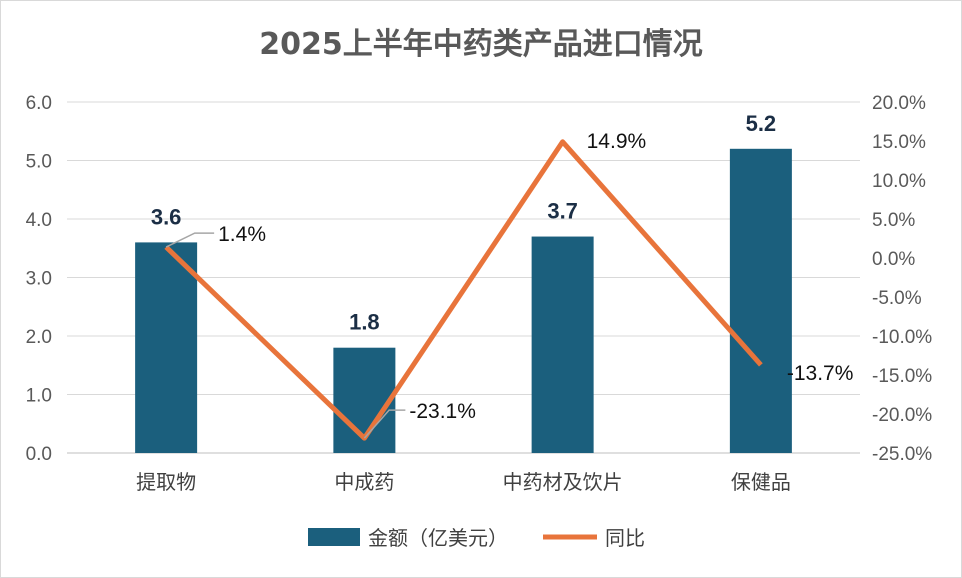 This screenshot has width=962, height=578. What do you see at coordinates (364, 322) in the screenshot?
I see `bar-data-label: 1.8` at bounding box center [364, 322].